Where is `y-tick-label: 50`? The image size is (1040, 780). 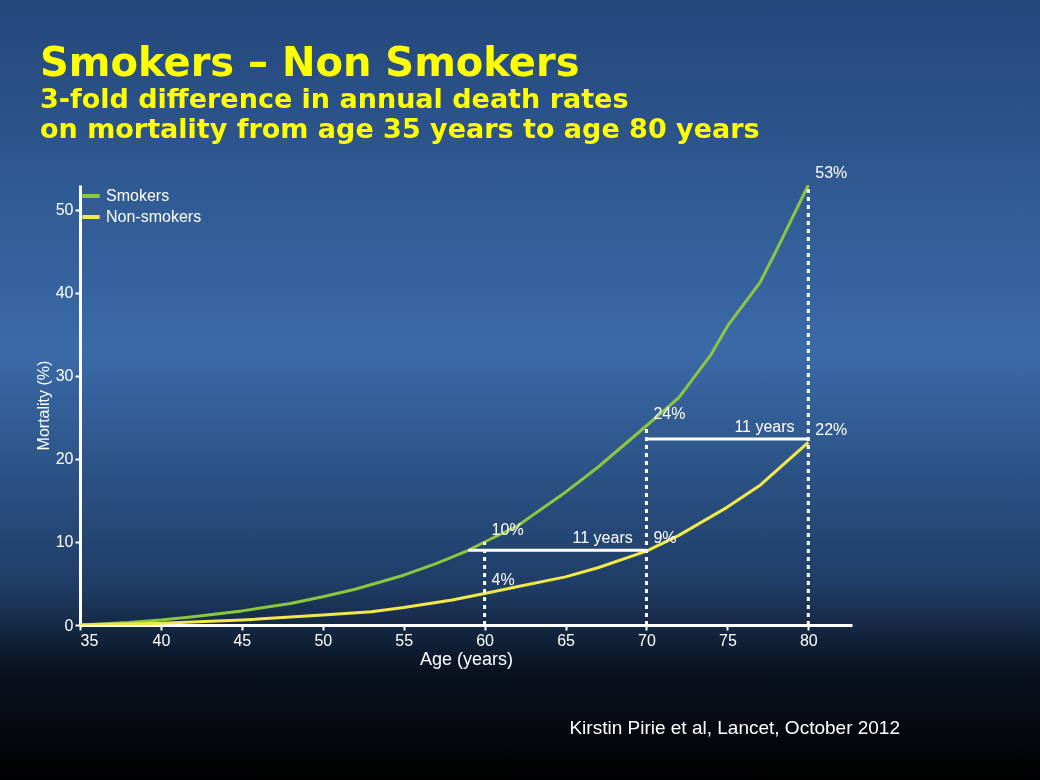
y-tick-label: 50 is located at coordinates (64, 210).